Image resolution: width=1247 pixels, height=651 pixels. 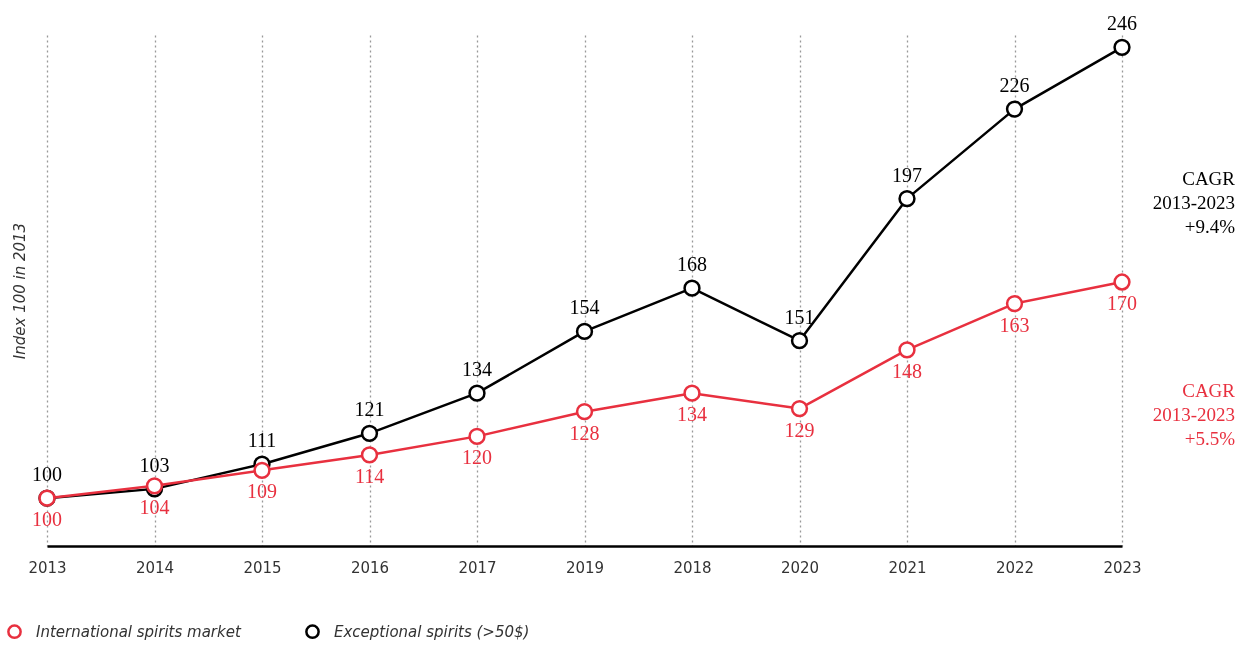 I want to click on text: CAGR 2013-2023 +9.4%, so click(x=1194, y=202).